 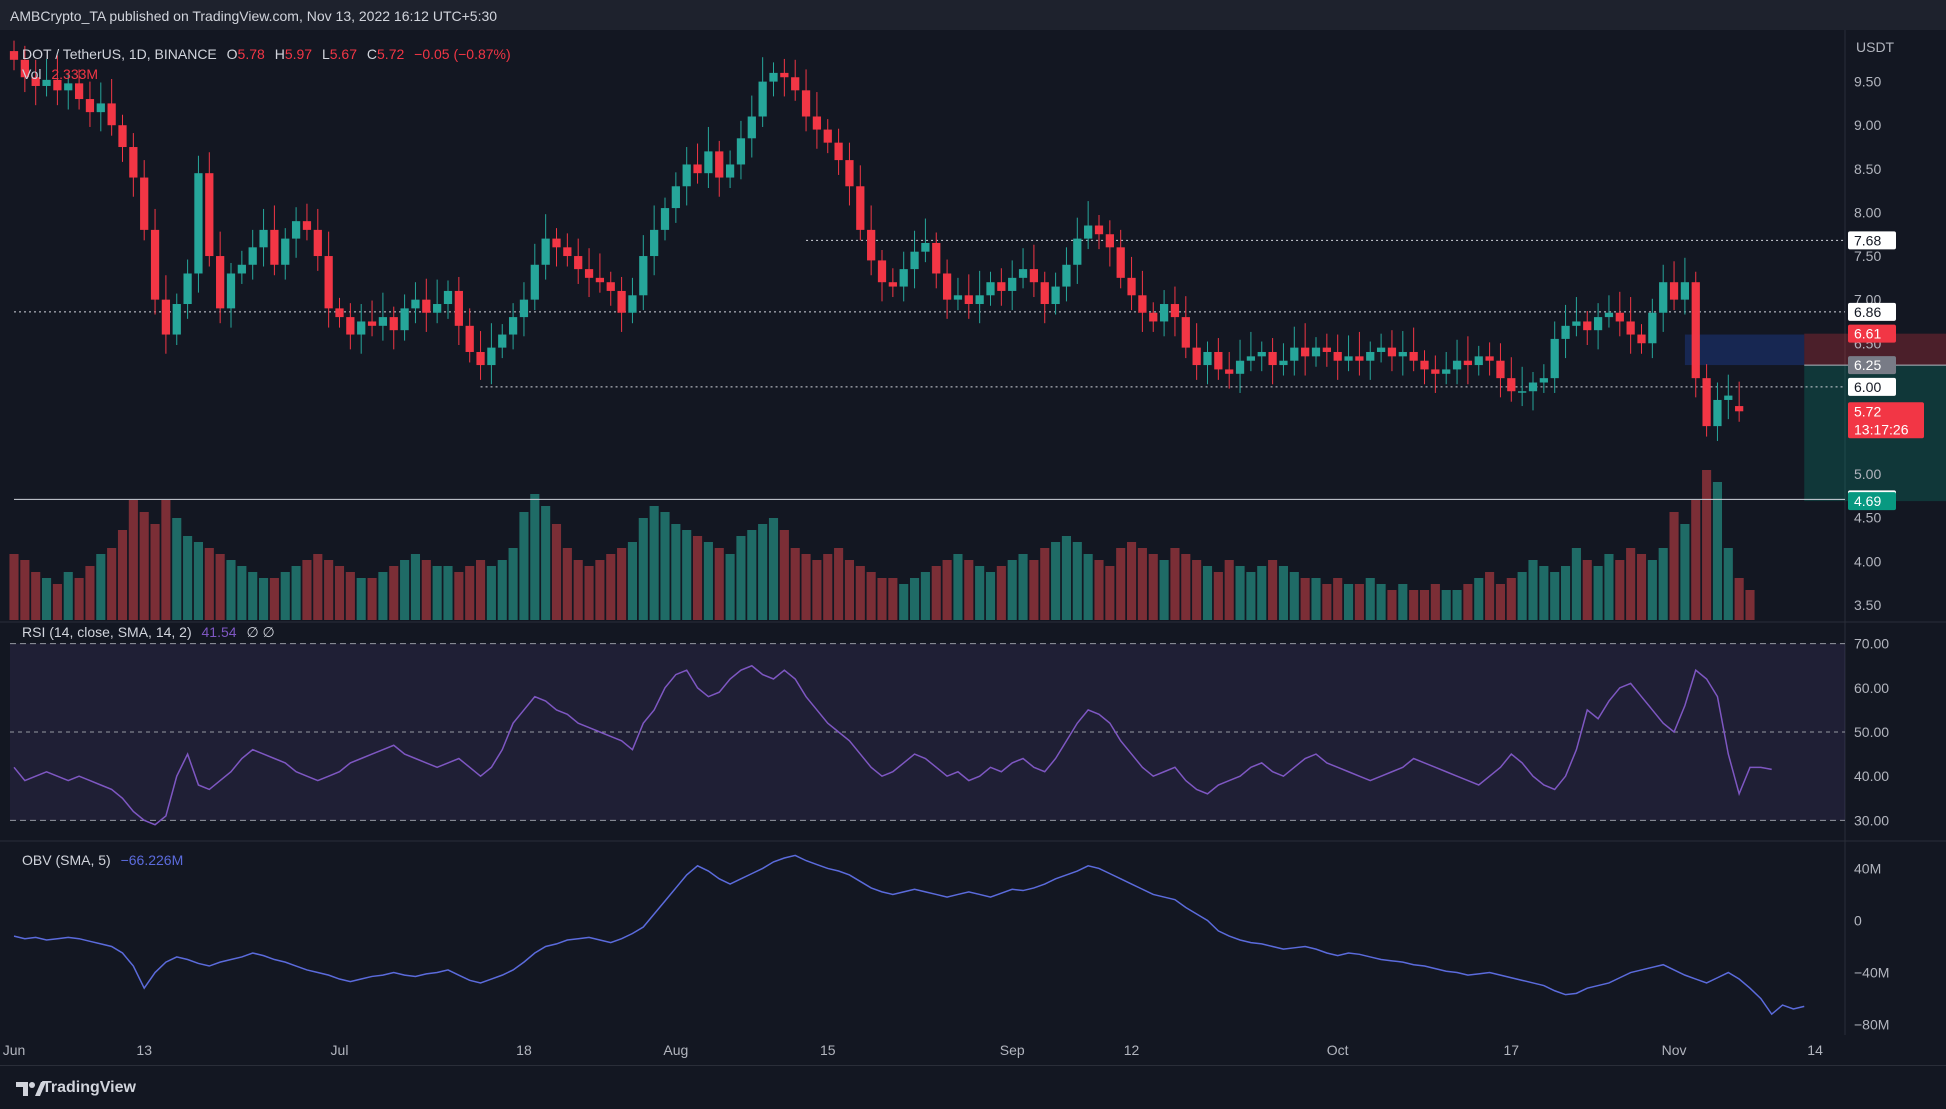 What do you see at coordinates (1858, 920) in the screenshot?
I see `obv-axis-tick: 0` at bounding box center [1858, 920].